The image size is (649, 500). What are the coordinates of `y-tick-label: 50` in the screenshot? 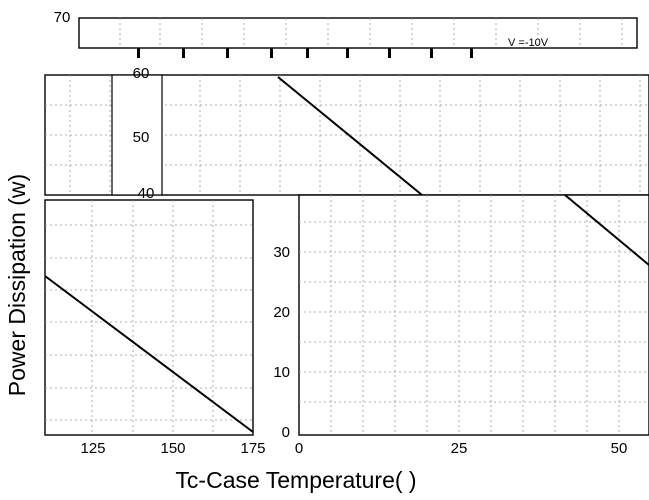 It's located at (141, 137).